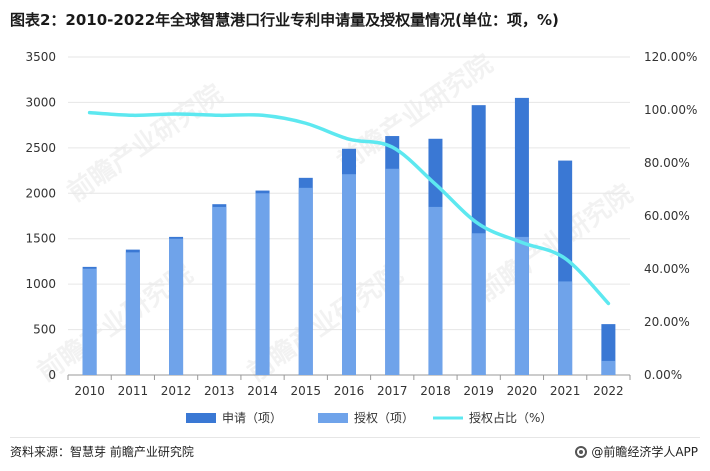 This screenshot has width=710, height=471. What do you see at coordinates (667, 216) in the screenshot?
I see `y-right-tick-label: 60.00%` at bounding box center [667, 216].